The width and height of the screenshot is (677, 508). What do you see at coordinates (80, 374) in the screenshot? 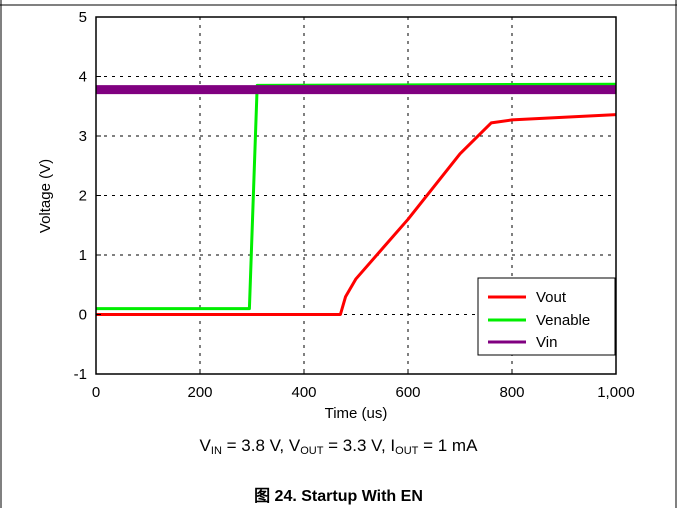
I see `y-tick-label: -1` at bounding box center [80, 374].